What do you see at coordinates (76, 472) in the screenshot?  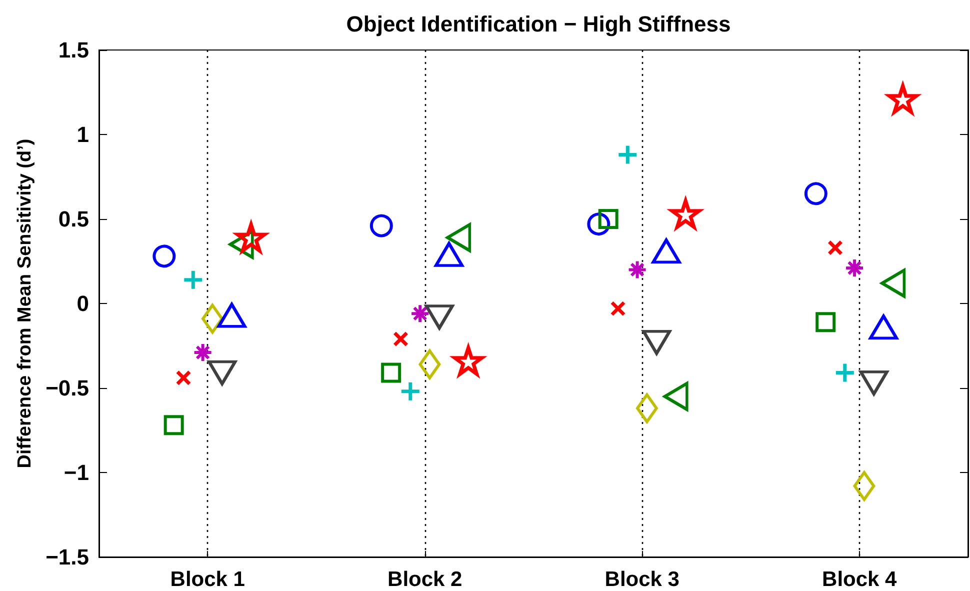 I see `y-tick-label: −1` at bounding box center [76, 472].